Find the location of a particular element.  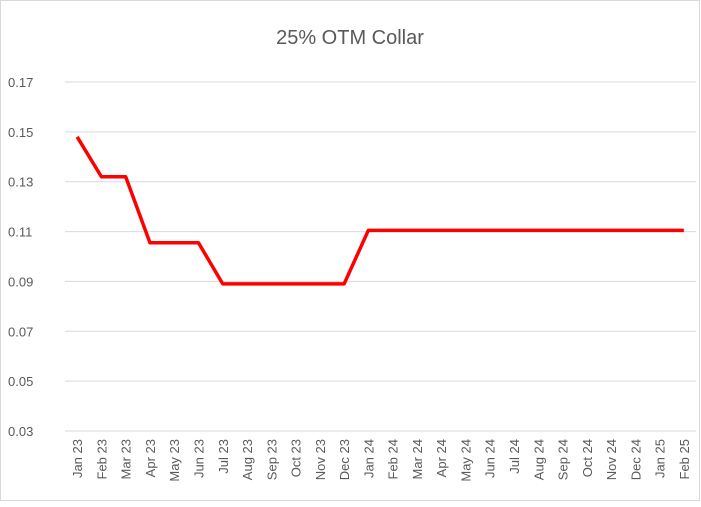

y-tick-label: 0.13 is located at coordinates (20, 182).